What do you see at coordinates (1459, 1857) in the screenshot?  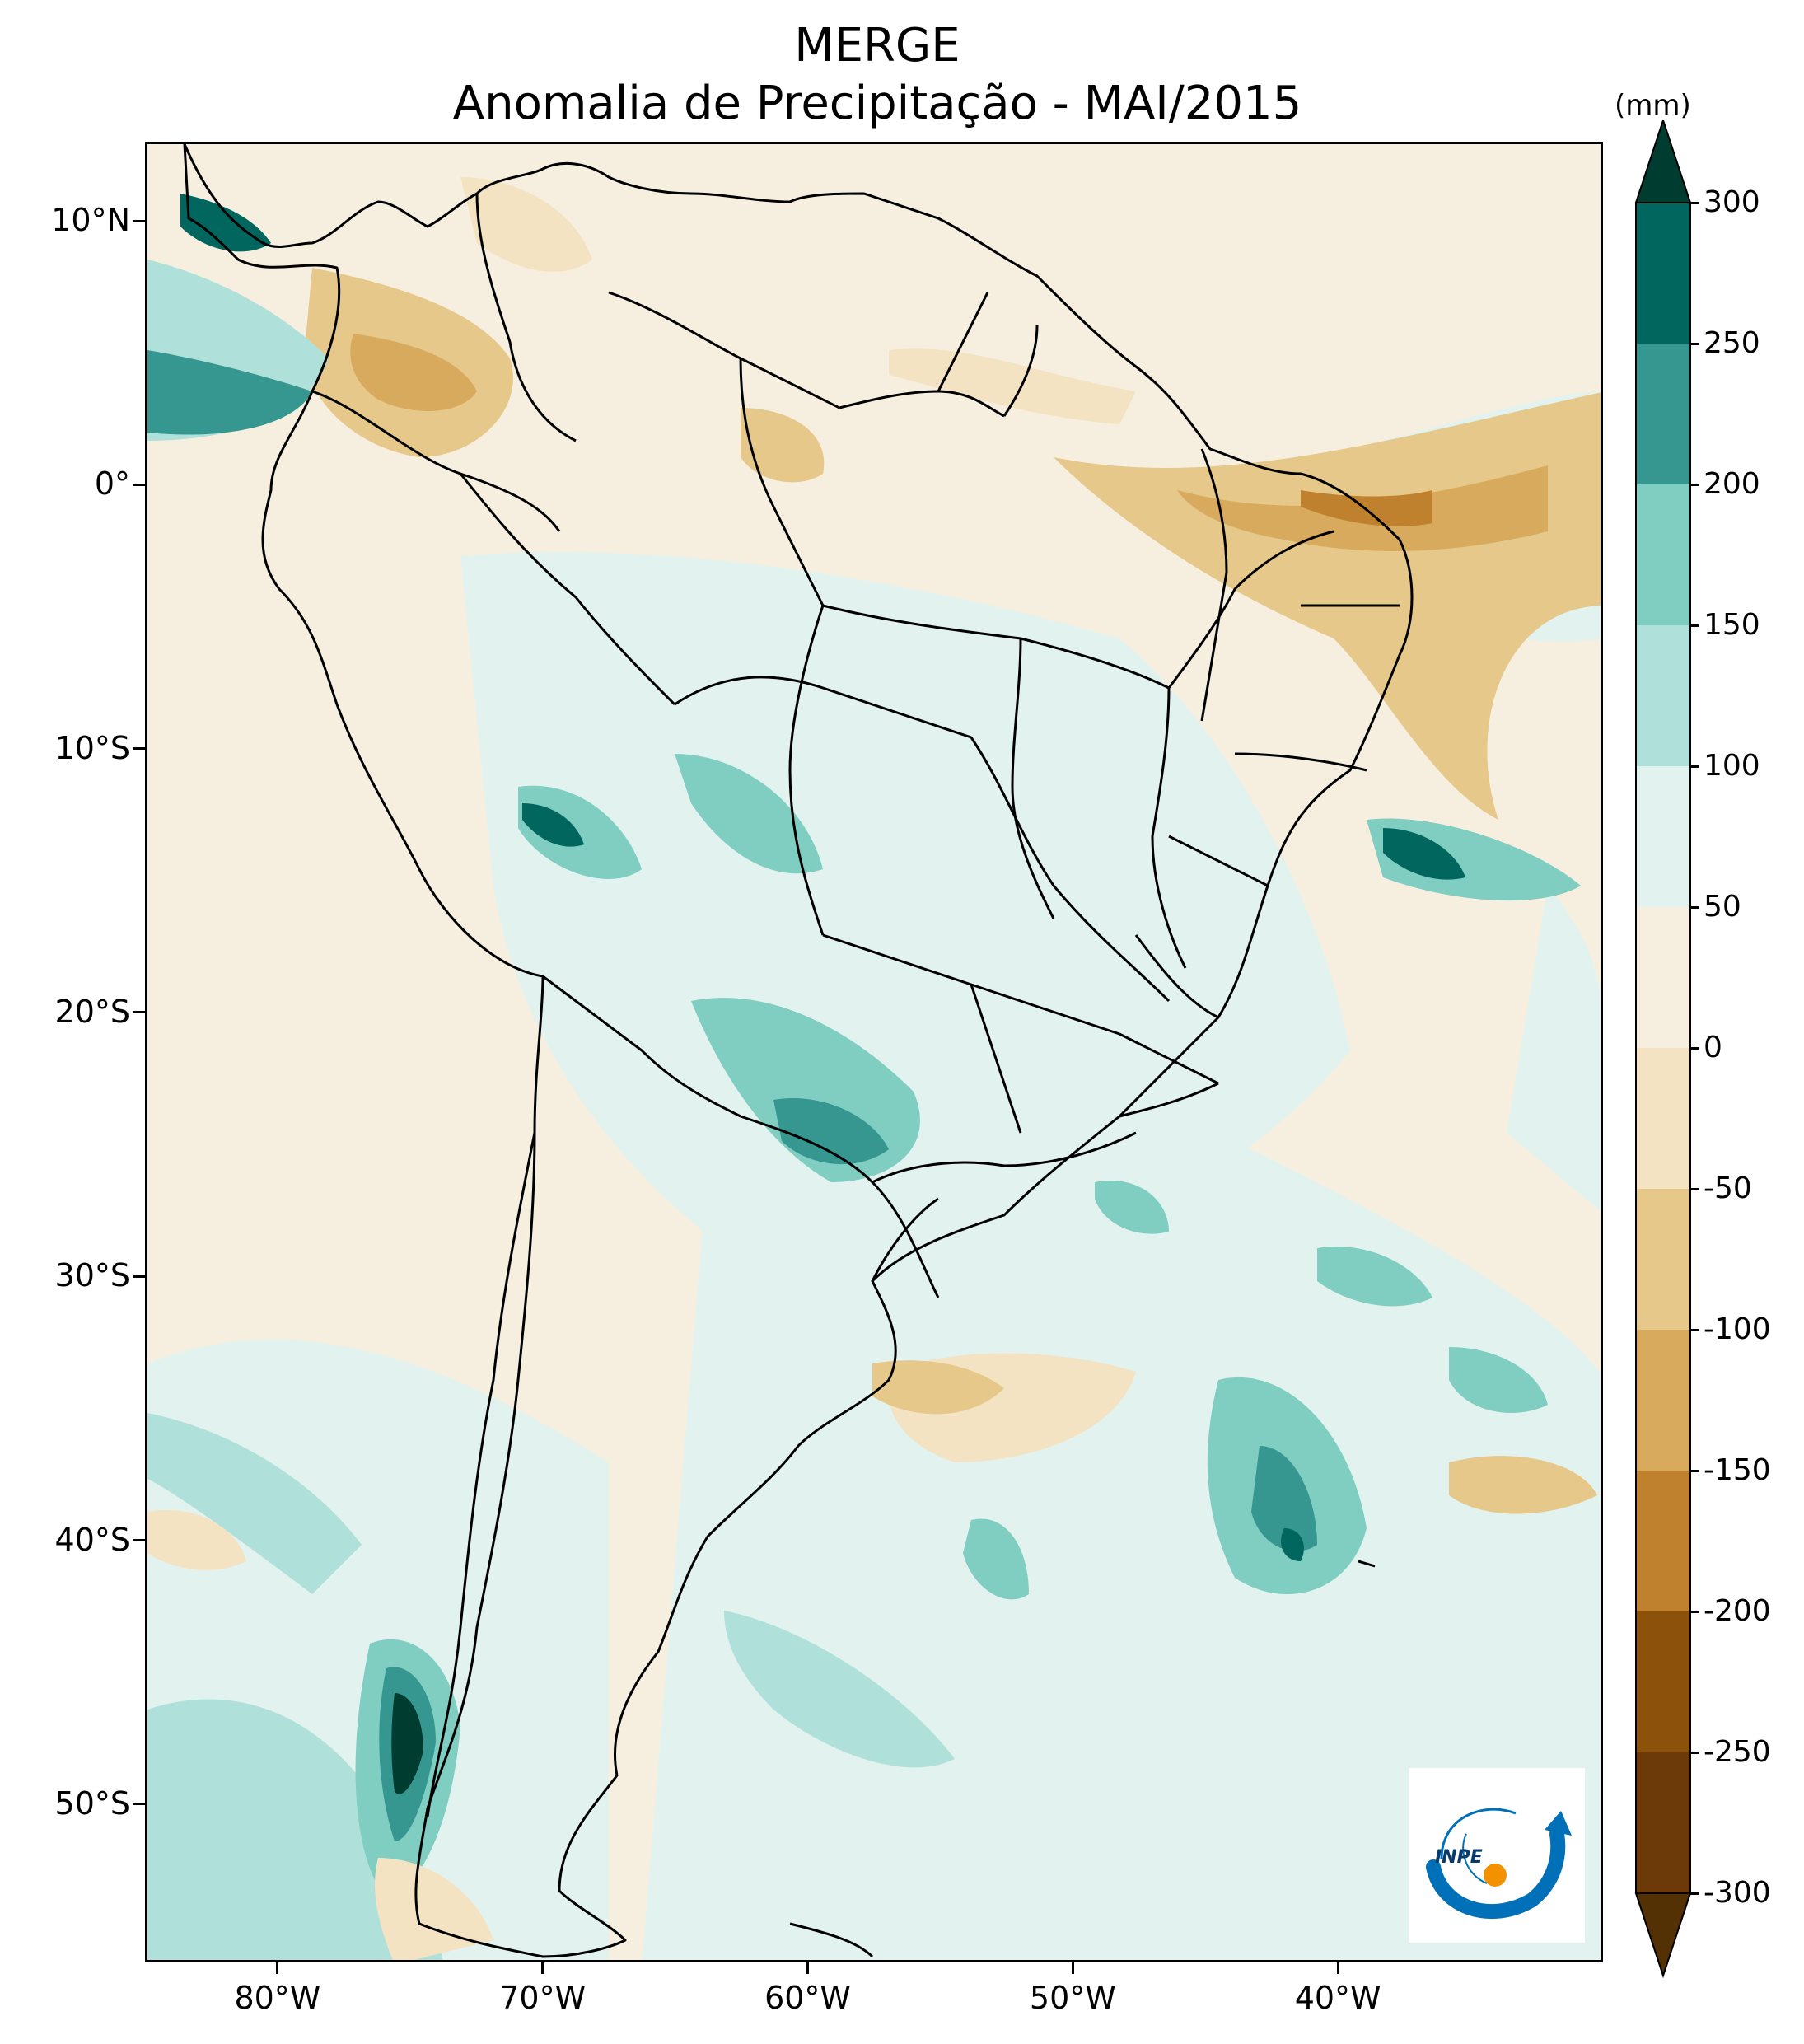 I see `inpe-logo-text: INPE` at bounding box center [1459, 1857].